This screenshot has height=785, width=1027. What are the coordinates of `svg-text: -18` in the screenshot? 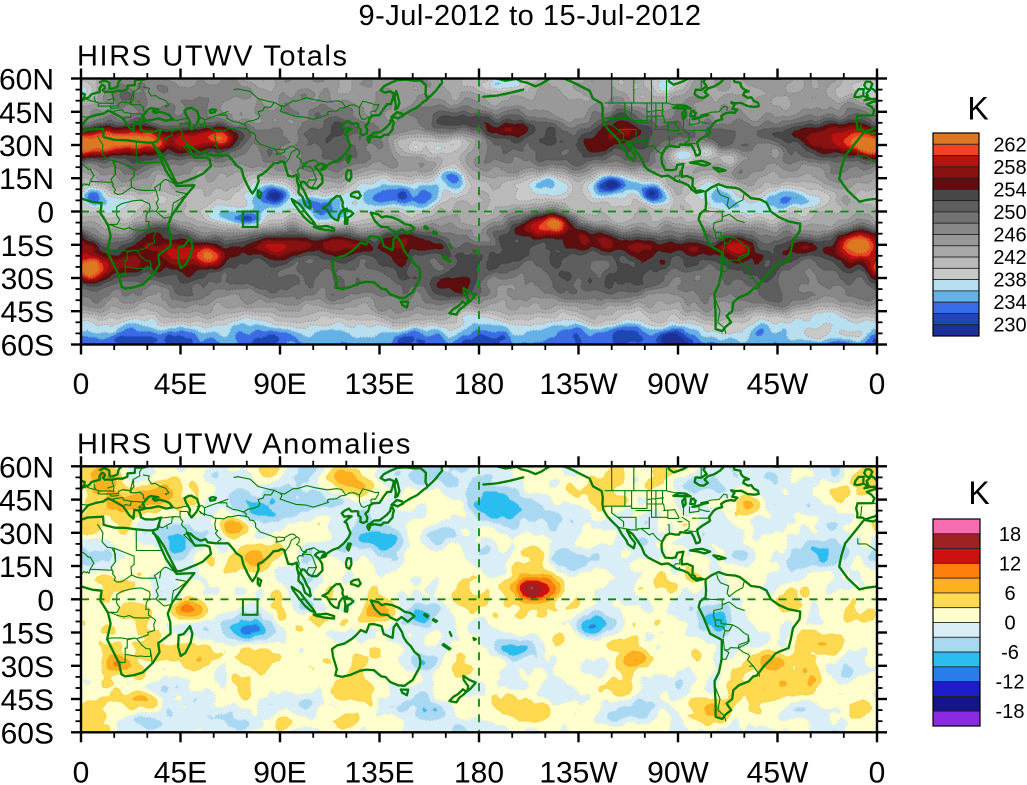 It's located at (1010, 712).